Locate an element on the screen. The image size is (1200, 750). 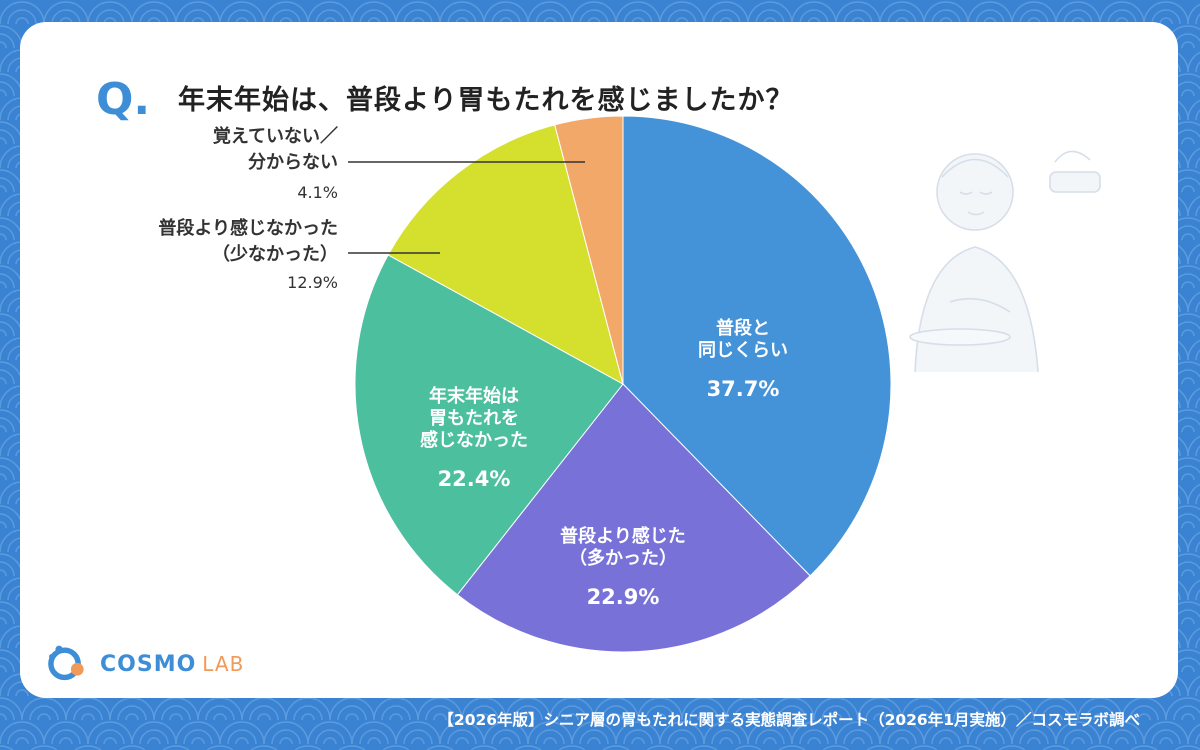
slice-percent-2: 22.4% is located at coordinates (474, 479).